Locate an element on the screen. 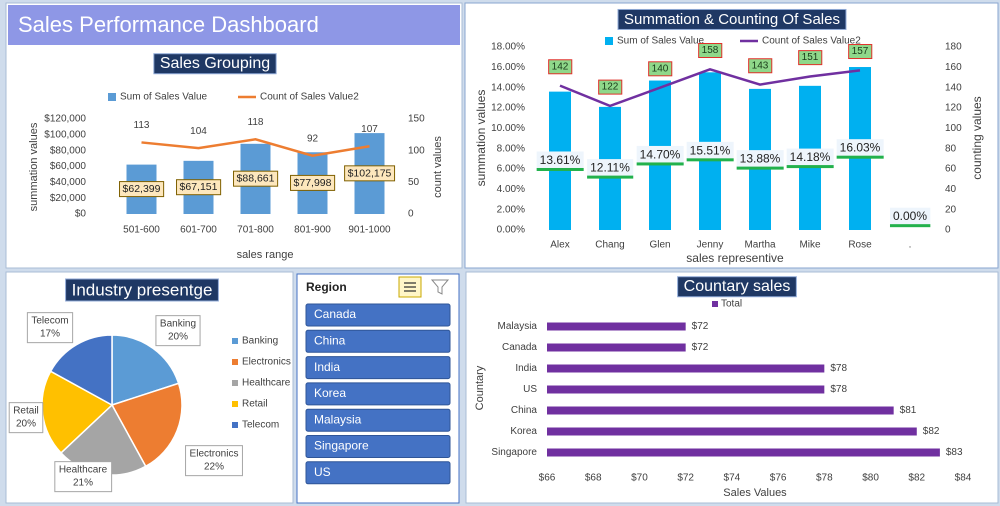 The height and width of the screenshot is (506, 1000). legend-label: Retail is located at coordinates (255, 404).